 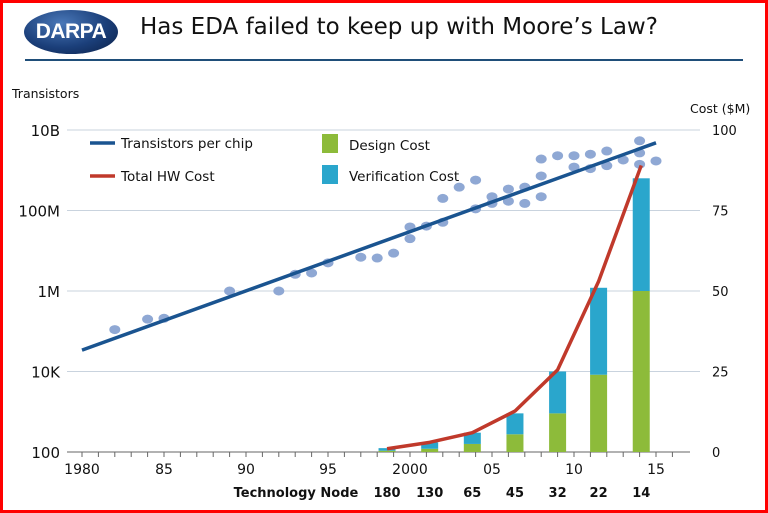 I want to click on left-tick-label: 100M, so click(x=39, y=212).